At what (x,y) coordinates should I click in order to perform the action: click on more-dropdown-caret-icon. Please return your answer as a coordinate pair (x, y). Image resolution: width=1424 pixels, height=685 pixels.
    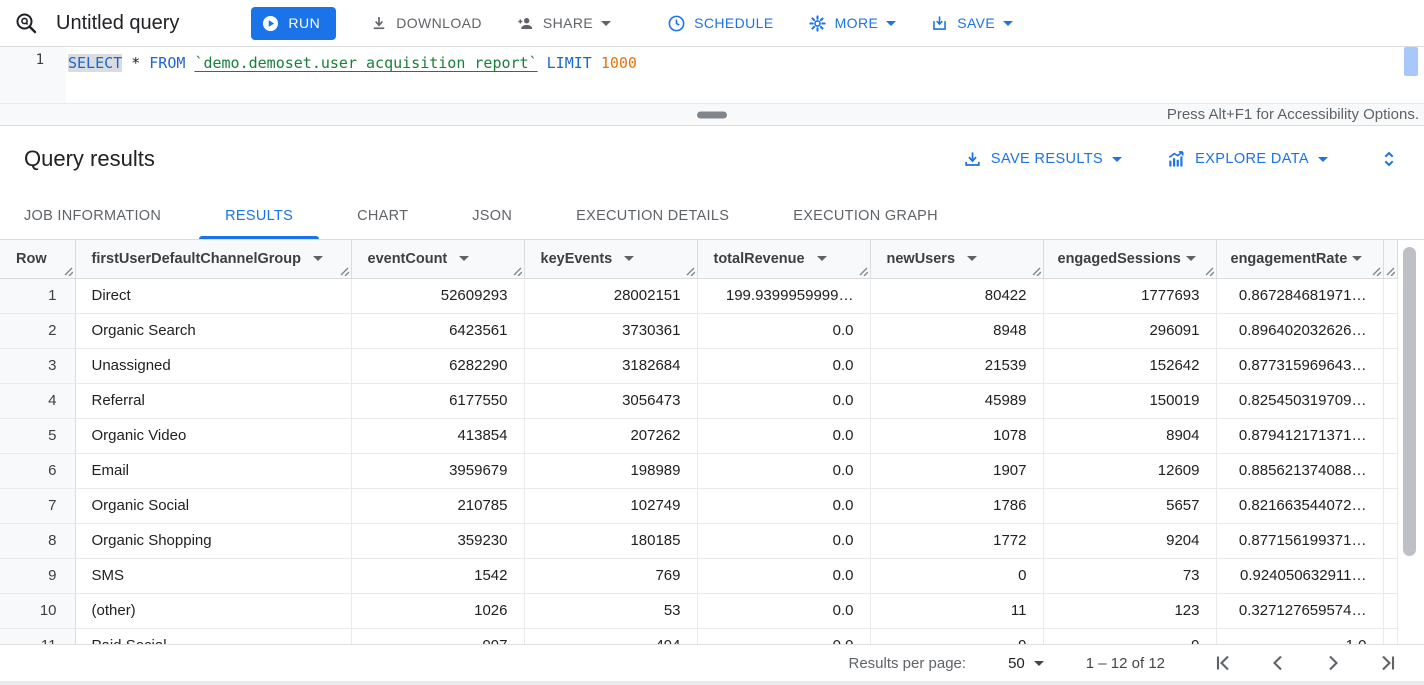
    Looking at the image, I should click on (891, 23).